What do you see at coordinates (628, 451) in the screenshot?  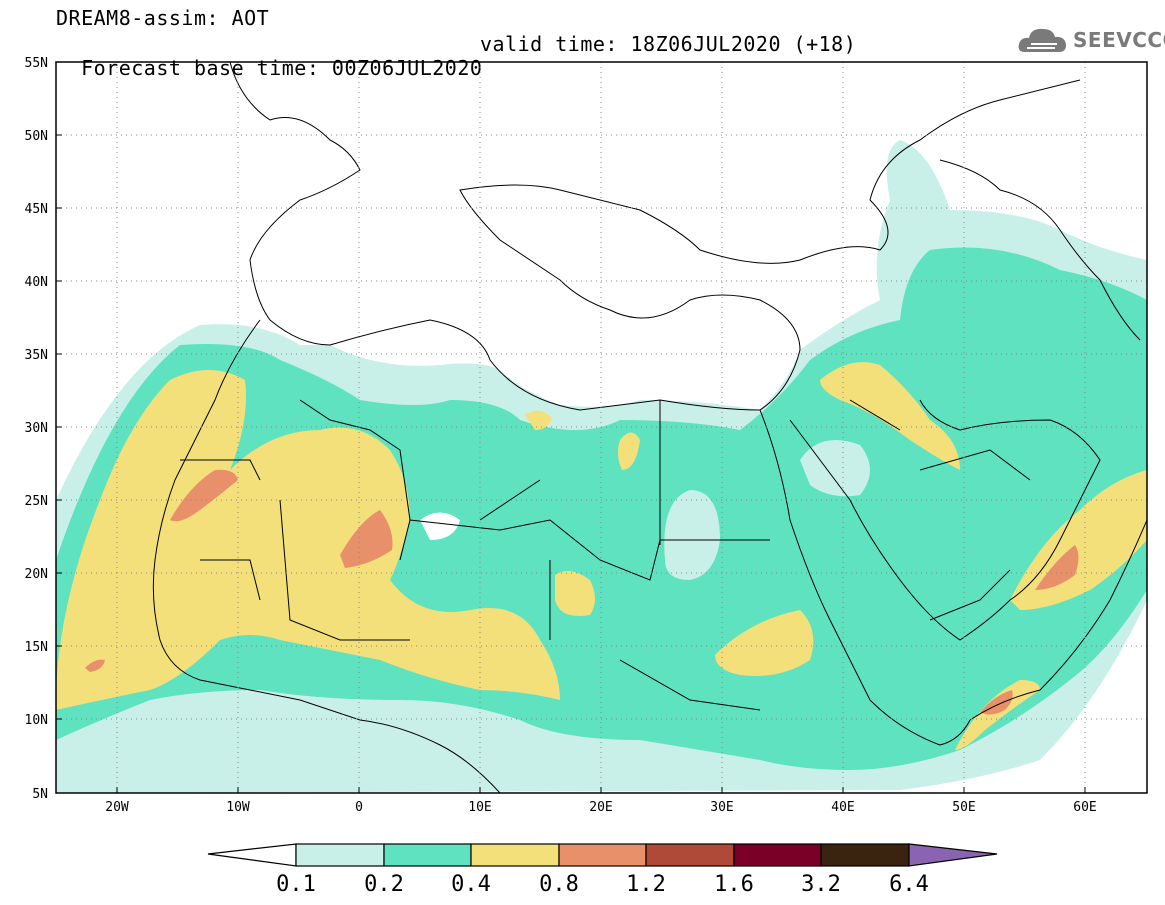 I see `aot-contour-0-4-libya-east` at bounding box center [628, 451].